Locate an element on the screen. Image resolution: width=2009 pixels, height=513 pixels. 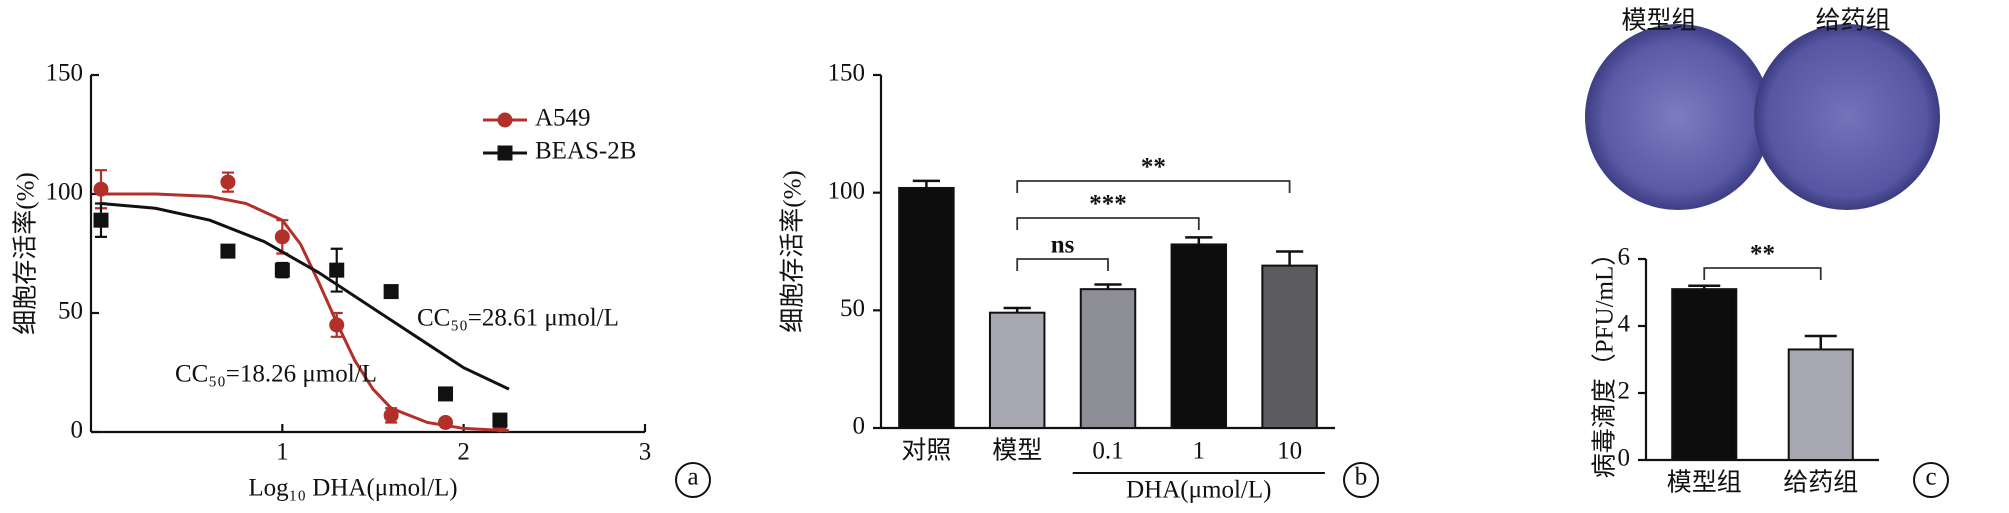
legend-label: A549 is located at coordinates (563, 118).